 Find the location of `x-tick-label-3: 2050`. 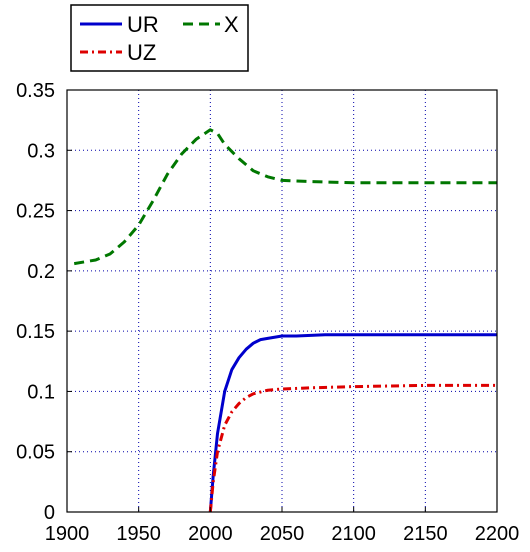

x-tick-label-3: 2050 is located at coordinates (282, 534).